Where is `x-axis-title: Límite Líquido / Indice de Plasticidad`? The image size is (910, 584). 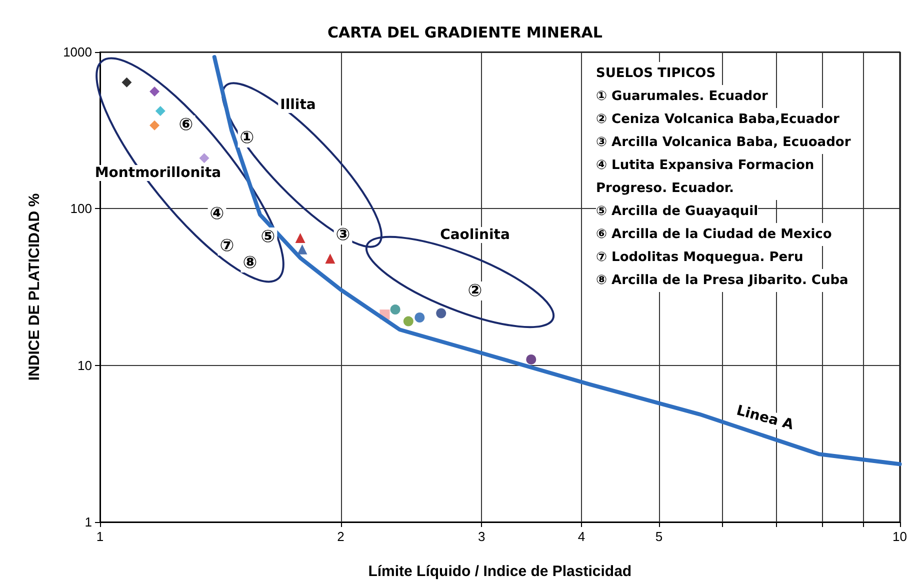 x-axis-title: Límite Líquido / Indice de Plasticidad is located at coordinates (500, 571).